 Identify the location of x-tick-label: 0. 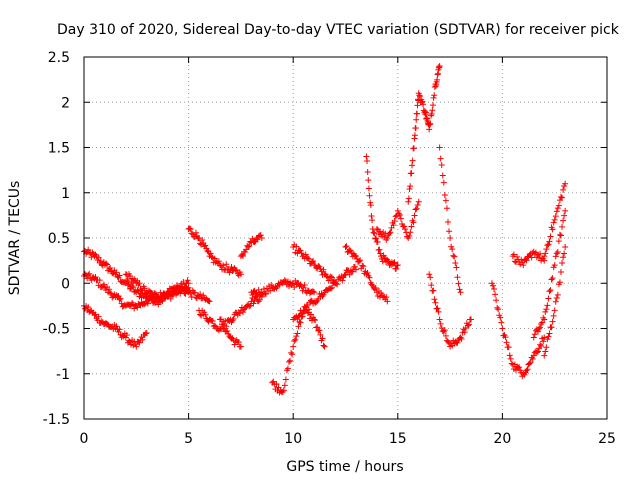
(84, 439).